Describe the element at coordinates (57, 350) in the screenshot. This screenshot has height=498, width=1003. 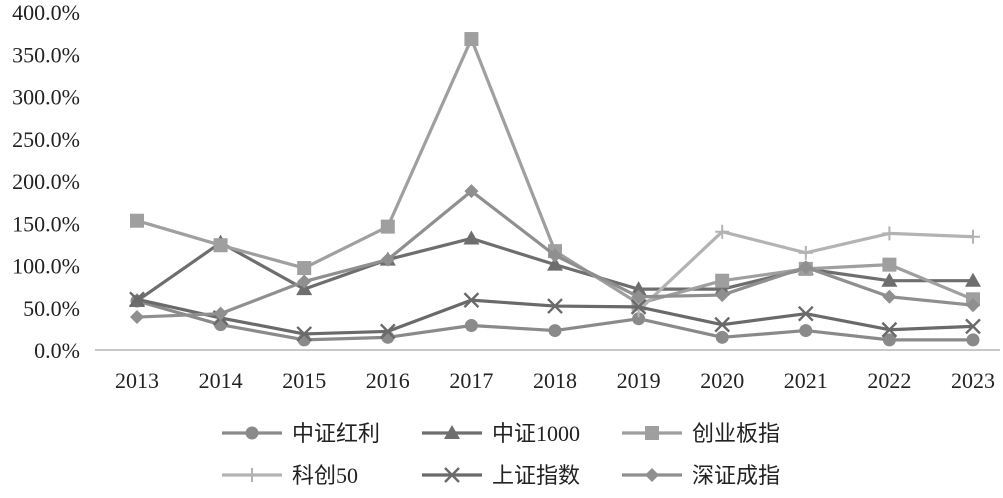
I see `y-tick-label: 0.0%` at that location.